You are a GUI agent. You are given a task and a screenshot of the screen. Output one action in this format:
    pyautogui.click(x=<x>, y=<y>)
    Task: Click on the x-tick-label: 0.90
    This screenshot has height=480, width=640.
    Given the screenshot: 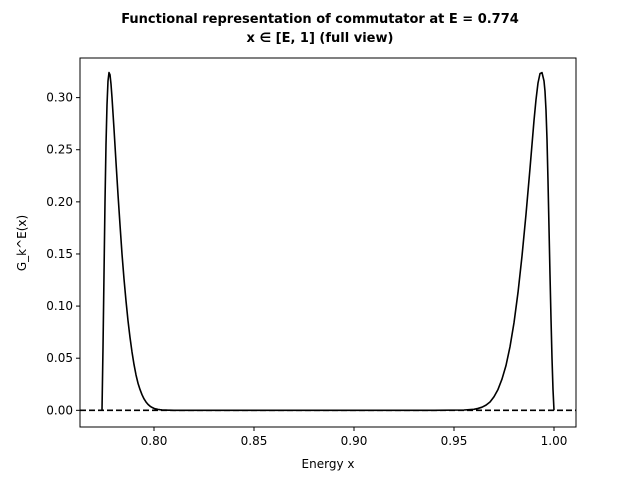 What is the action you would take?
    pyautogui.click(x=354, y=441)
    